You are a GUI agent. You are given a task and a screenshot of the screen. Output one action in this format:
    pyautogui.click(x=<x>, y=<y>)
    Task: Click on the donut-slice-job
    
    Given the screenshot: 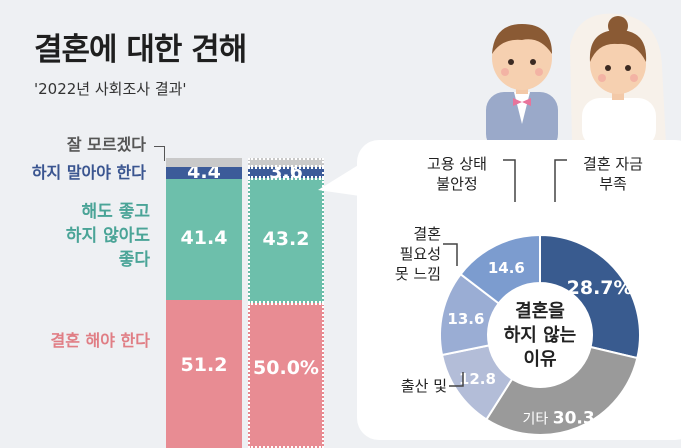 What is the action you would take?
    pyautogui.click(x=500, y=269)
    